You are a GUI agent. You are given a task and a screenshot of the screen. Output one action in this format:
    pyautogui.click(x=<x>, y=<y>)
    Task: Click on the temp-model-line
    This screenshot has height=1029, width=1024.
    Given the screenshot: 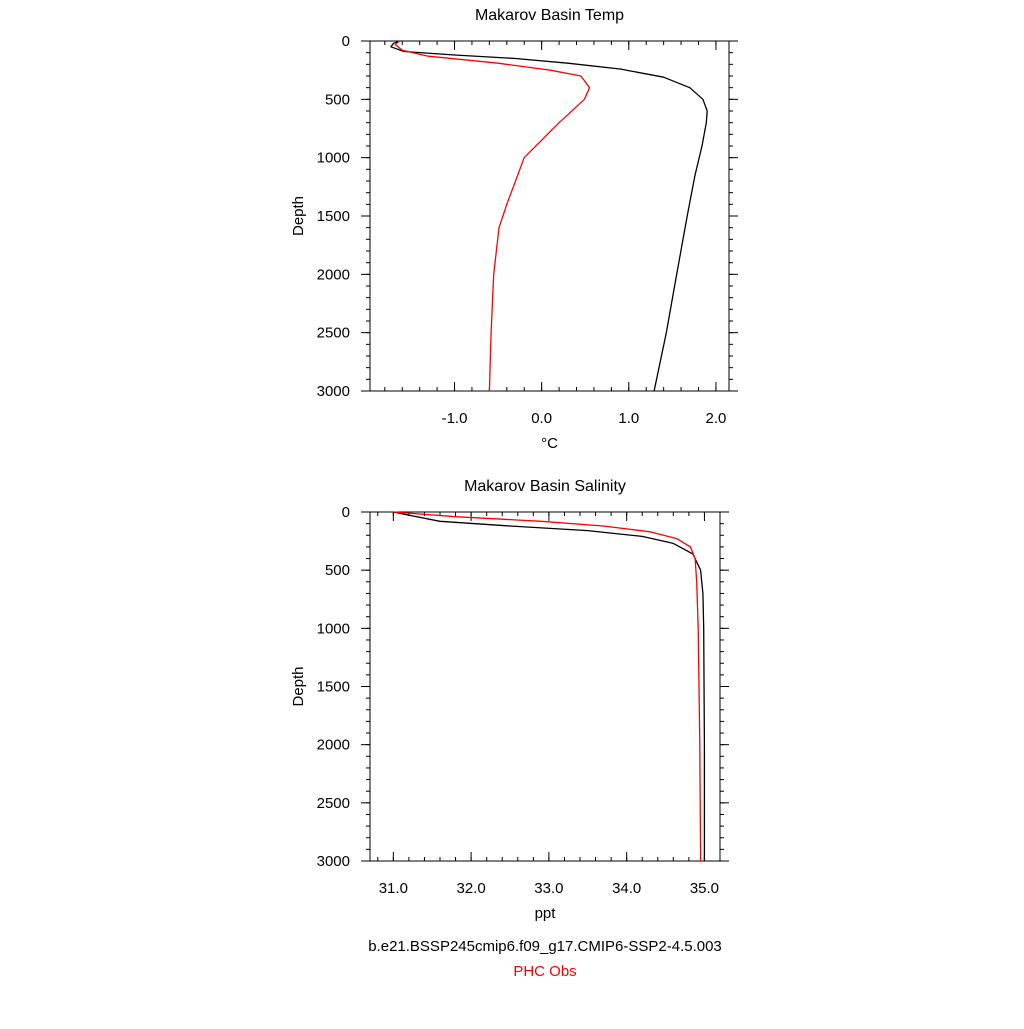 What is the action you would take?
    pyautogui.click(x=549, y=216)
    